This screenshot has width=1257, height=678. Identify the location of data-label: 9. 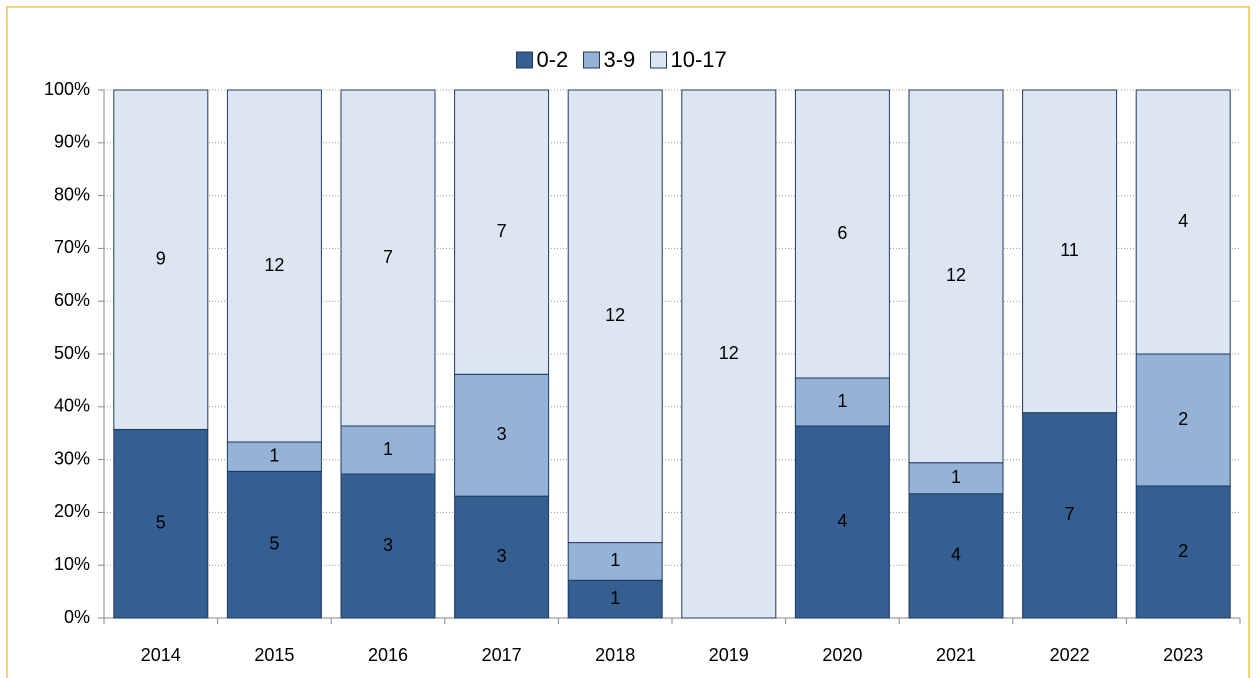
(161, 258).